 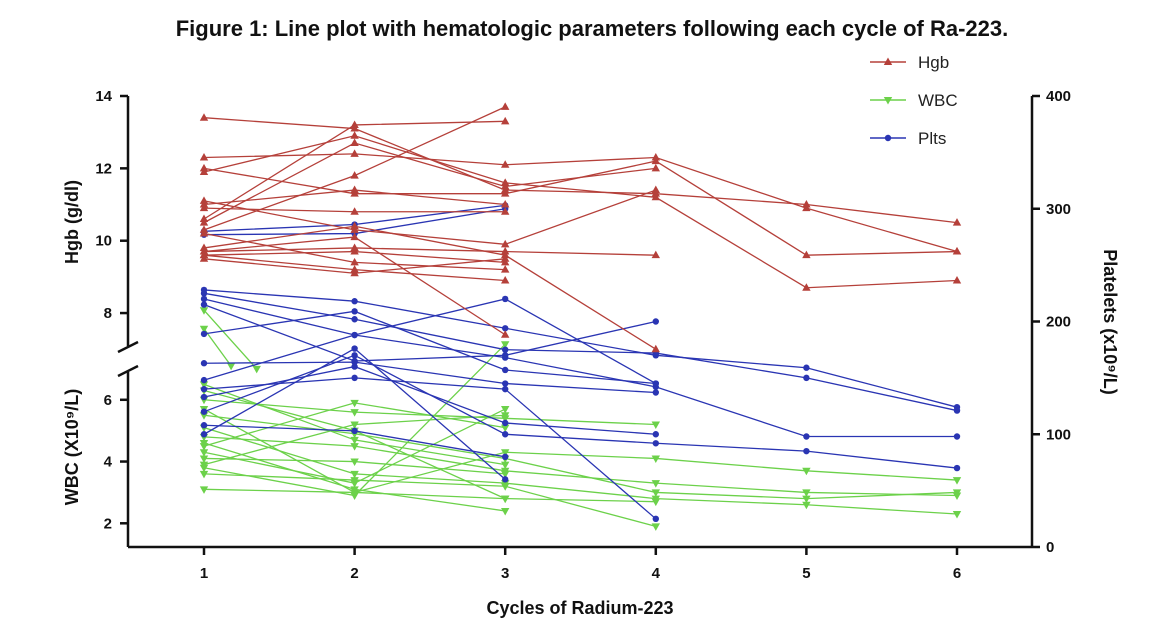 What do you see at coordinates (1058, 434) in the screenshot?
I see `platelet-tick-label: 100` at bounding box center [1058, 434].